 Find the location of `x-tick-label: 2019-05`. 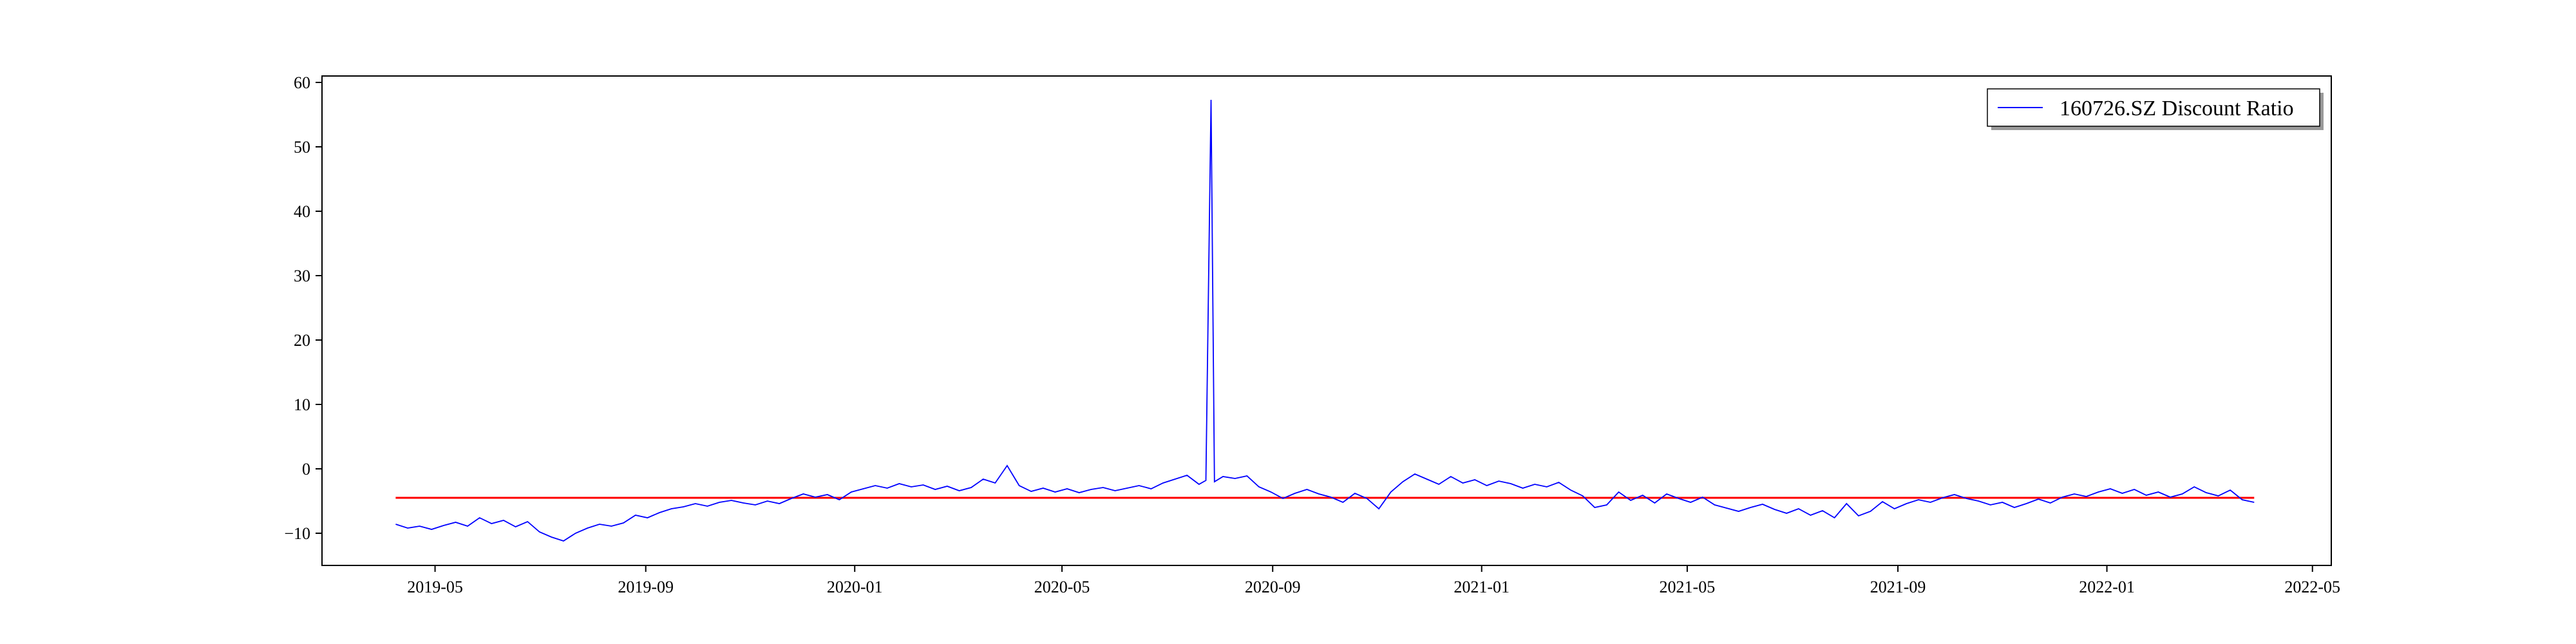

x-tick-label: 2019-05 is located at coordinates (435, 587).